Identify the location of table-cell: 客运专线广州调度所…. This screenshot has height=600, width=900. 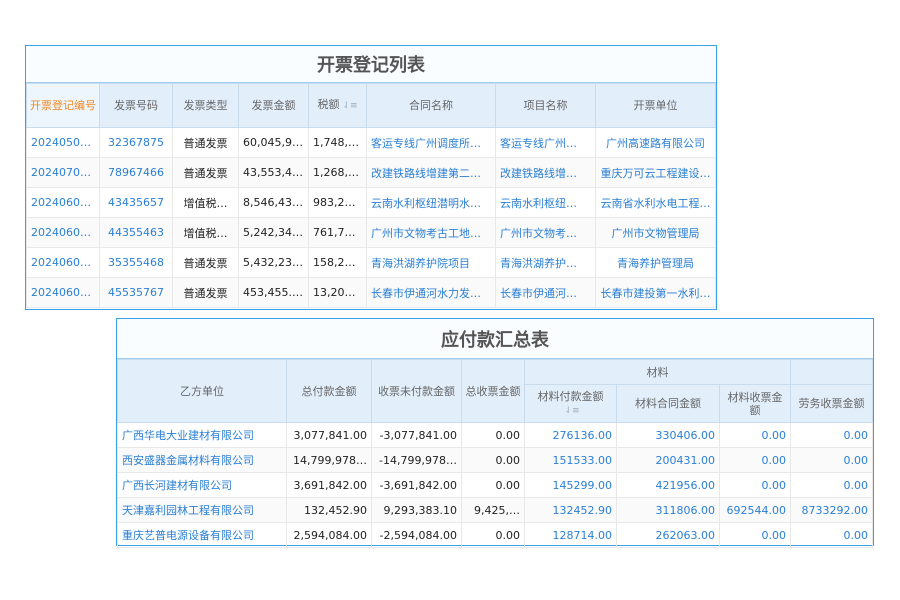
(431, 142).